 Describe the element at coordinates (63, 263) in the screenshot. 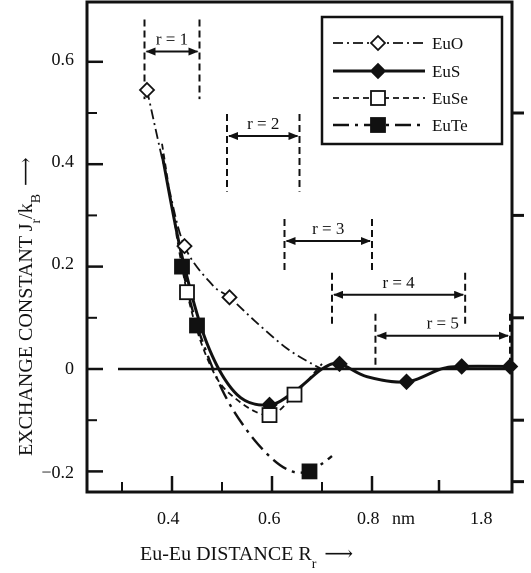

I see `y-tick-label: 0.2` at that location.